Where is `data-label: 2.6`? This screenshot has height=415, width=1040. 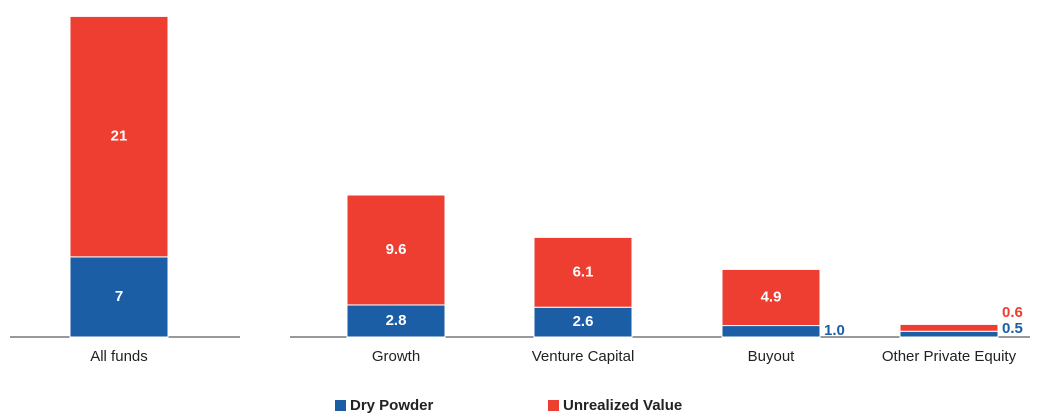
data-label: 2.6 is located at coordinates (583, 321).